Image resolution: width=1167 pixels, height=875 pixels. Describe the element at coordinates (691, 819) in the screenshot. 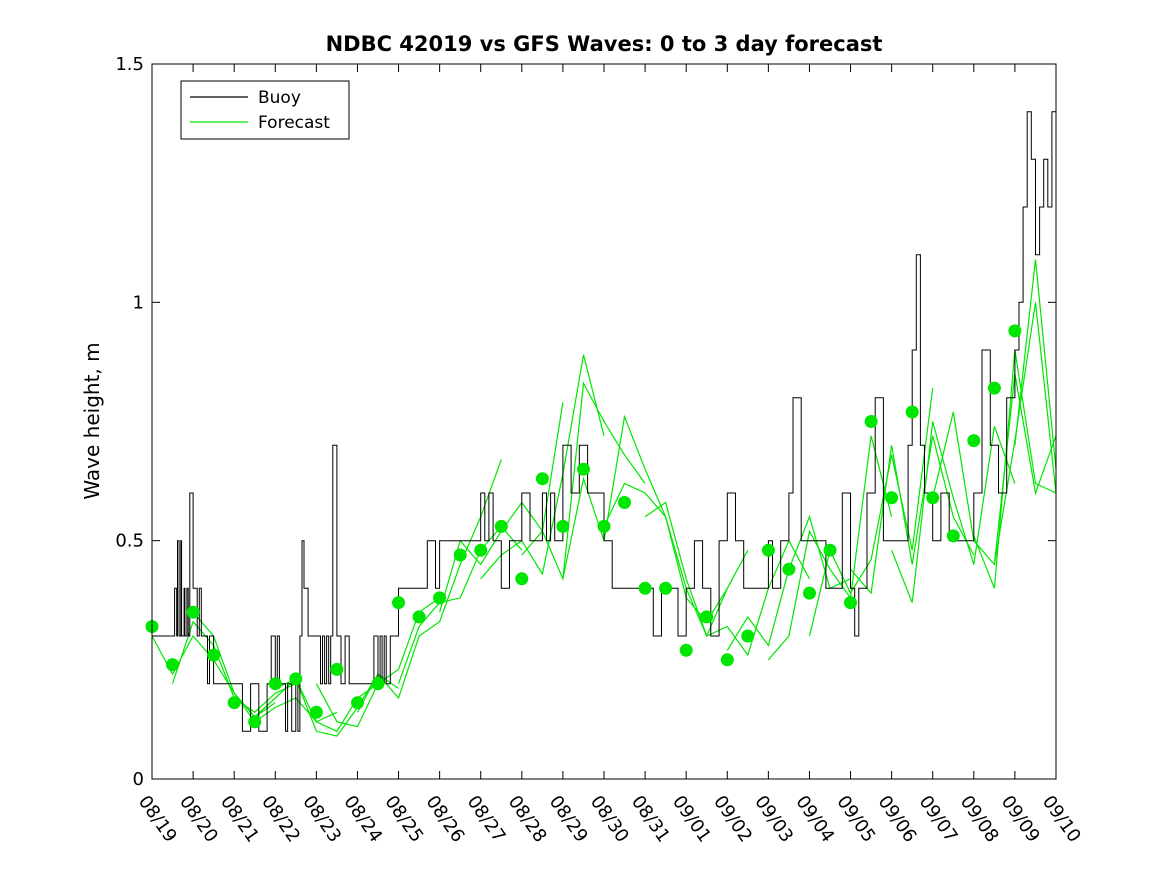

I see `x-tick-label: 09/01` at that location.